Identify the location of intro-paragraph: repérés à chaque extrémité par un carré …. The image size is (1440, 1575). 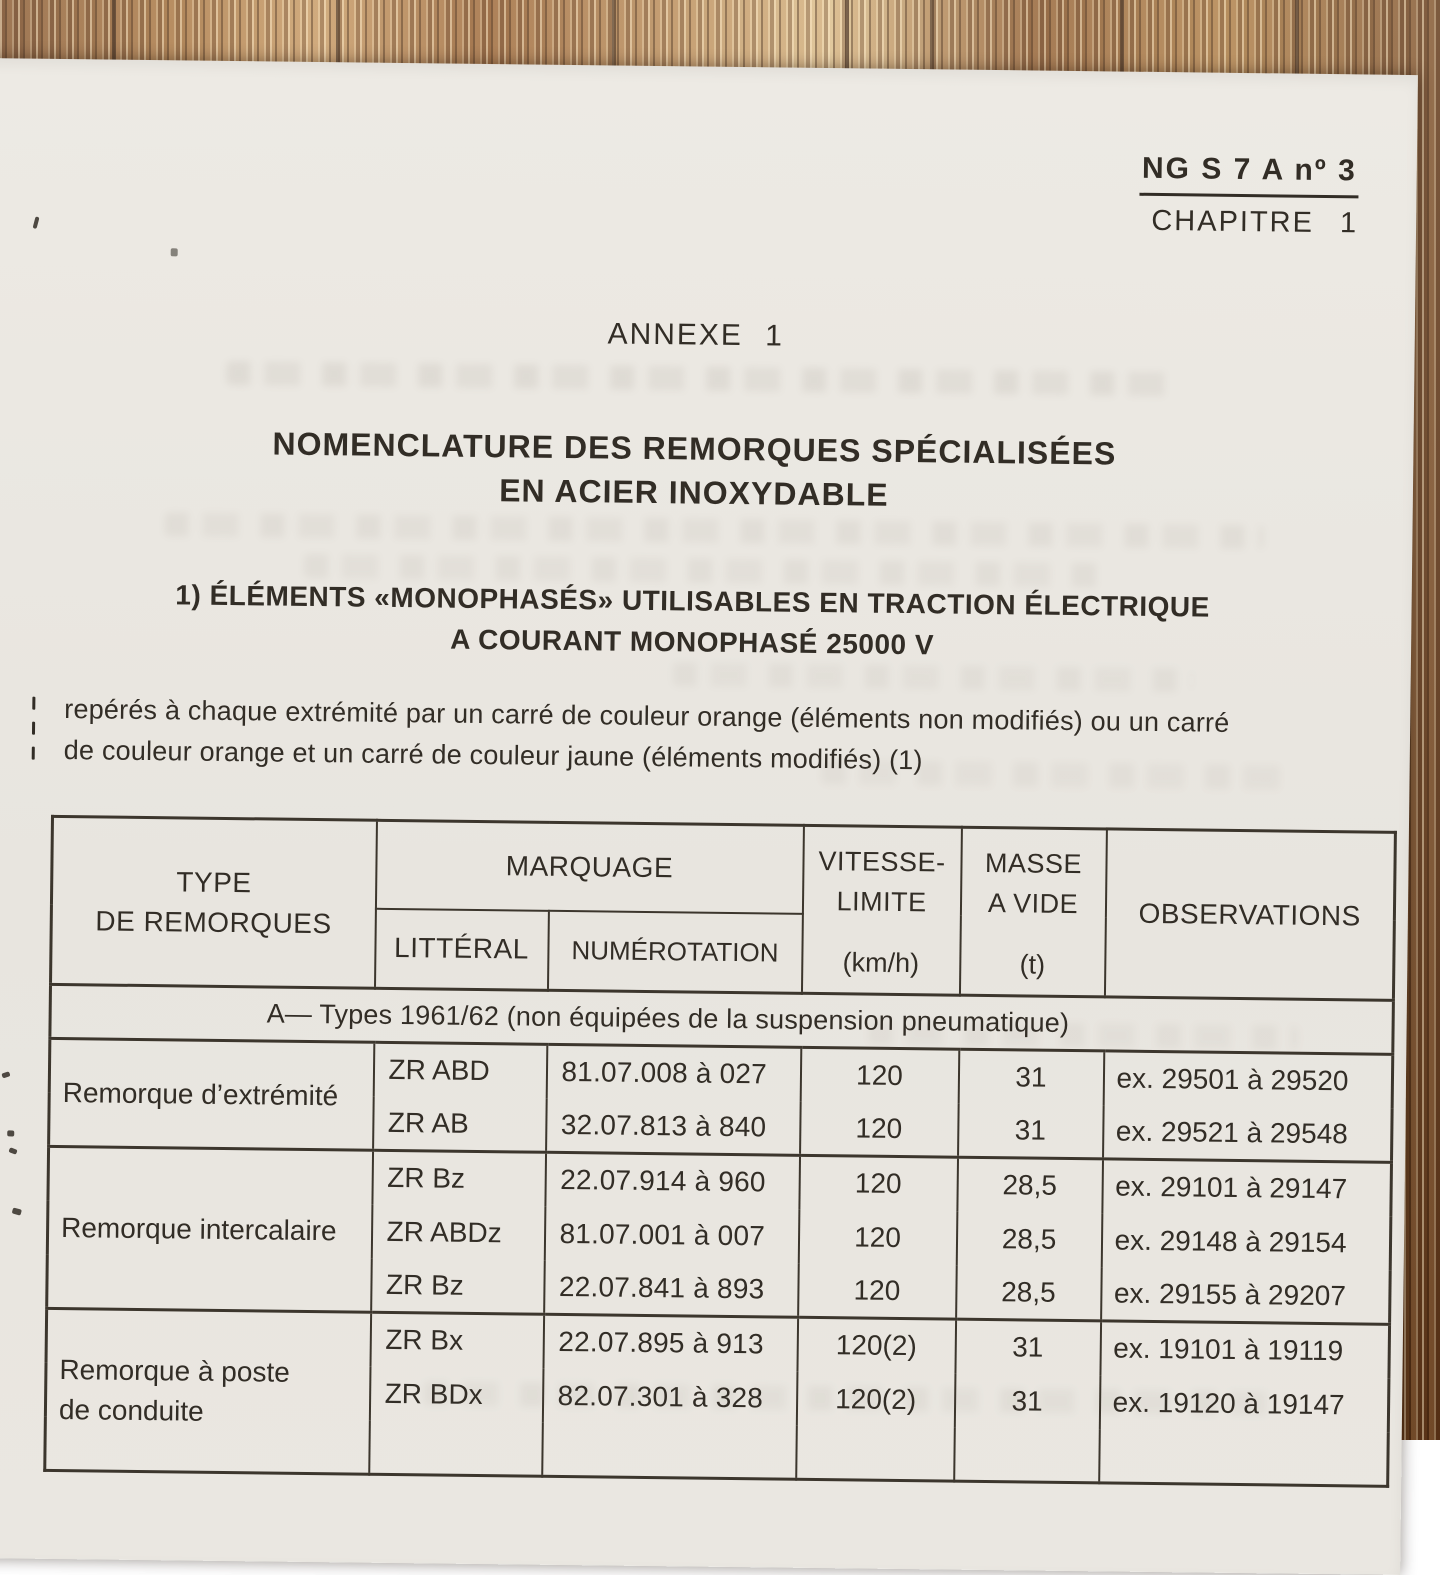
(729, 738).